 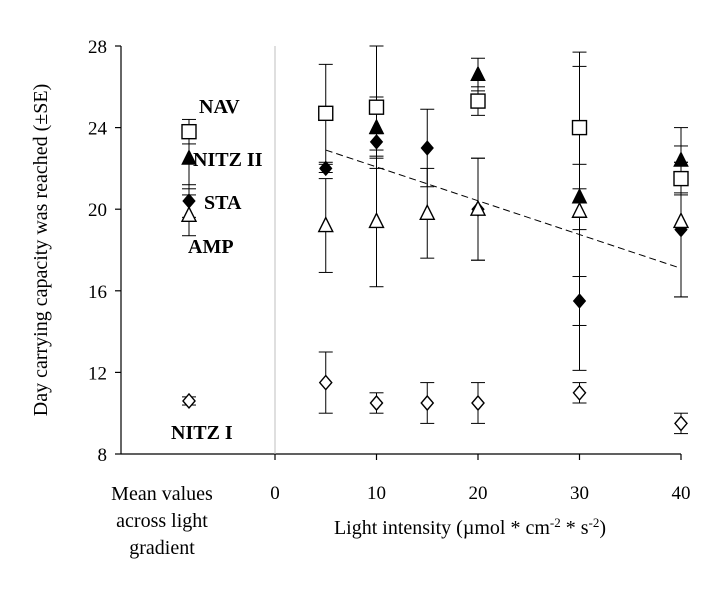 I want to click on x-tick-label: 20, so click(x=478, y=493).